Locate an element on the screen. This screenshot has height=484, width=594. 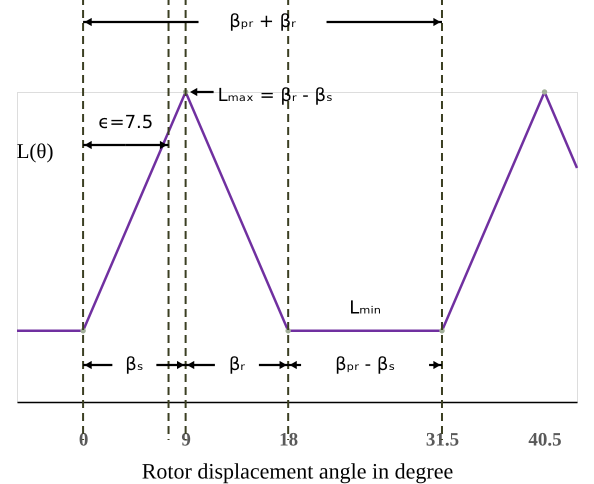
x-tick-label: 0 is located at coordinates (83, 440).